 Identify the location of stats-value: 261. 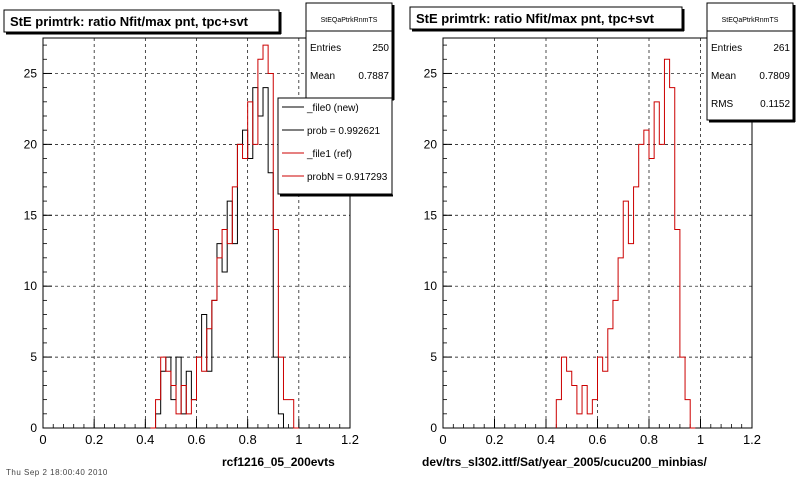
(781, 48).